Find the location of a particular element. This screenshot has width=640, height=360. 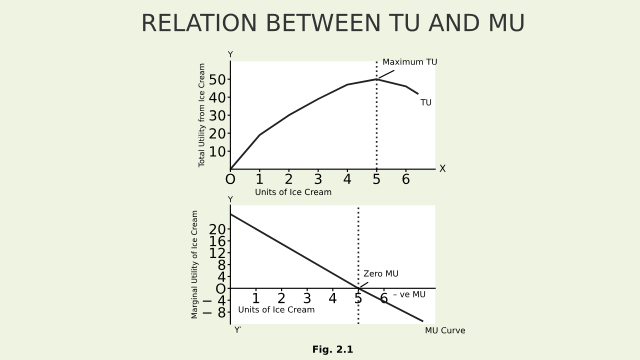

chart-title: RELATION BETWEEN TU AND MU is located at coordinates (333, 23).